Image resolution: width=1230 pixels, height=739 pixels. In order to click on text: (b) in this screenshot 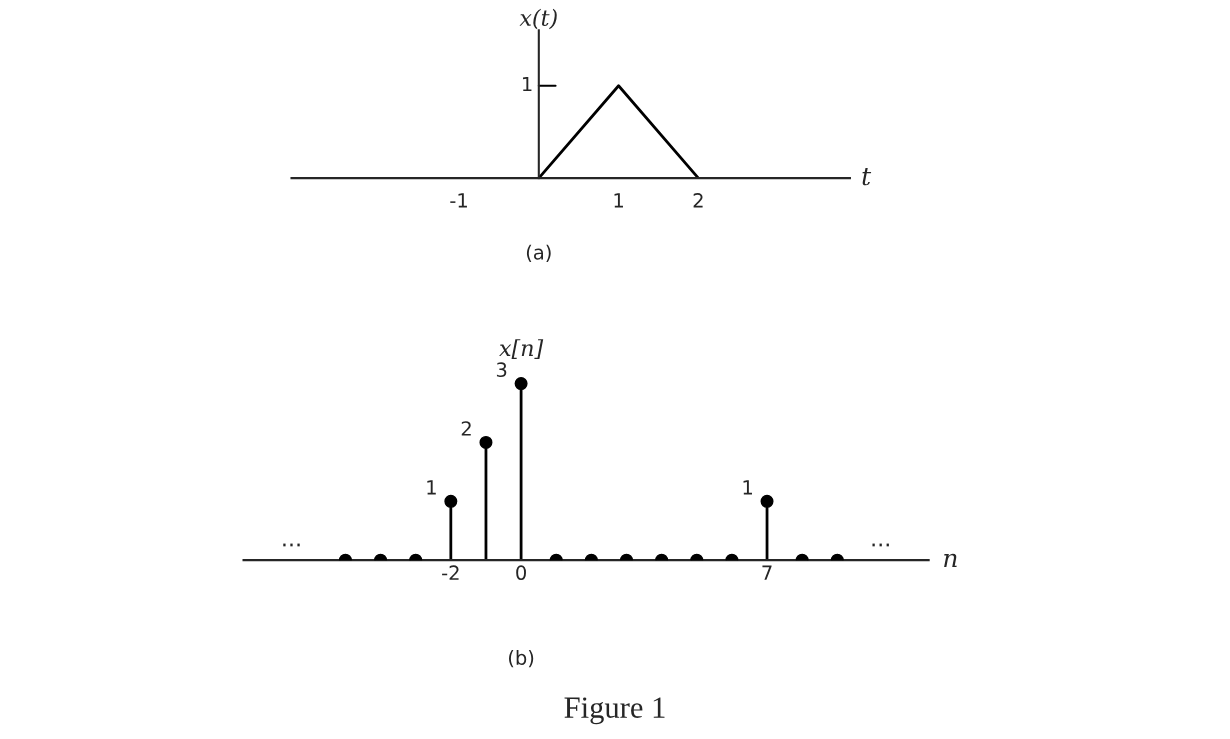, I will do `click(521, 658)`.